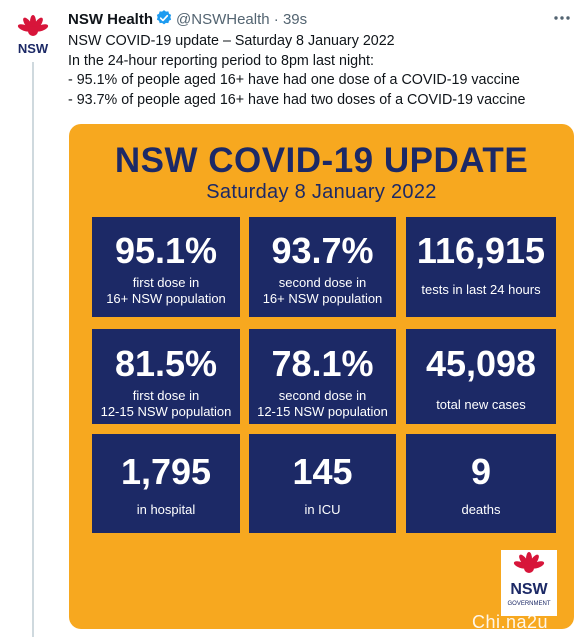 The width and height of the screenshot is (580, 637). I want to click on verified-badge-icon, so click(164, 21).